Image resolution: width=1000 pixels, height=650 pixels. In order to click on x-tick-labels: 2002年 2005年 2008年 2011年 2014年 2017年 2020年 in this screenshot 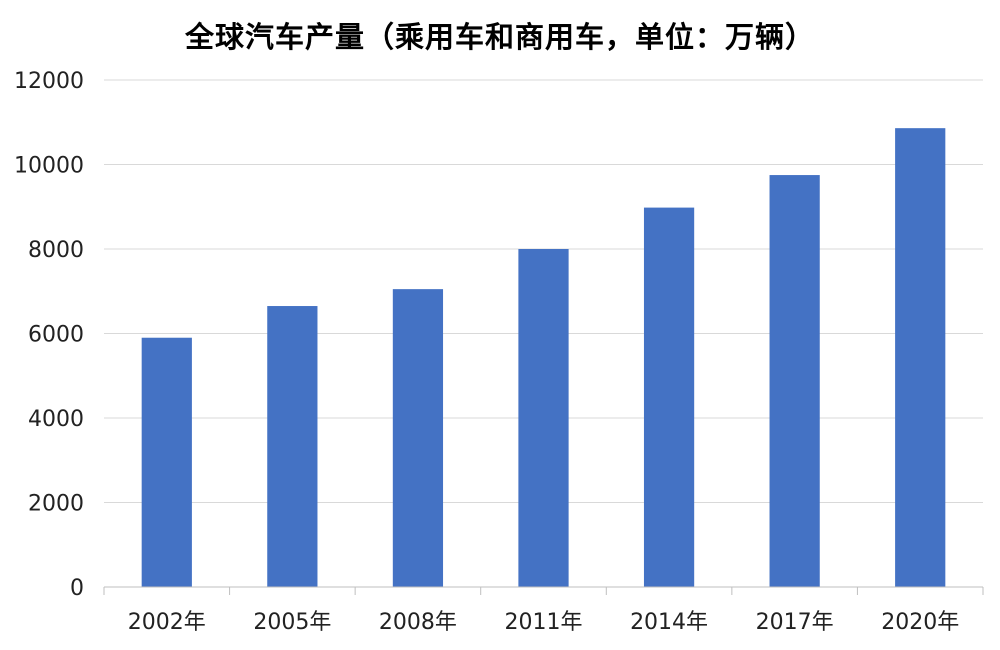, I will do `click(543, 622)`.